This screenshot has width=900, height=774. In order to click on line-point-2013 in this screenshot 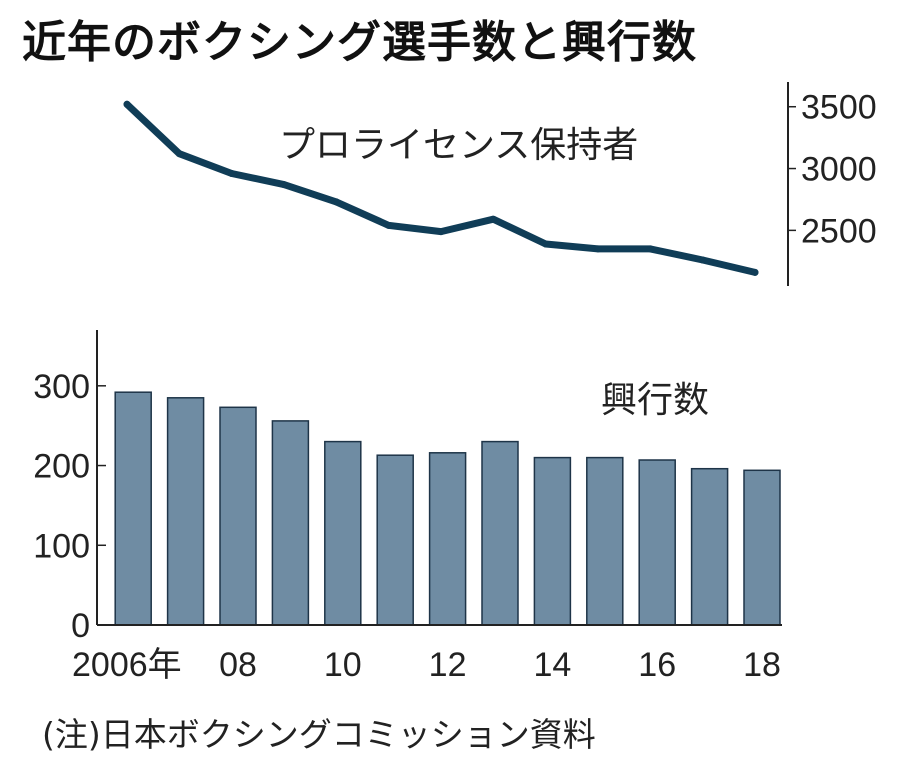, I will do `click(493, 219)`.